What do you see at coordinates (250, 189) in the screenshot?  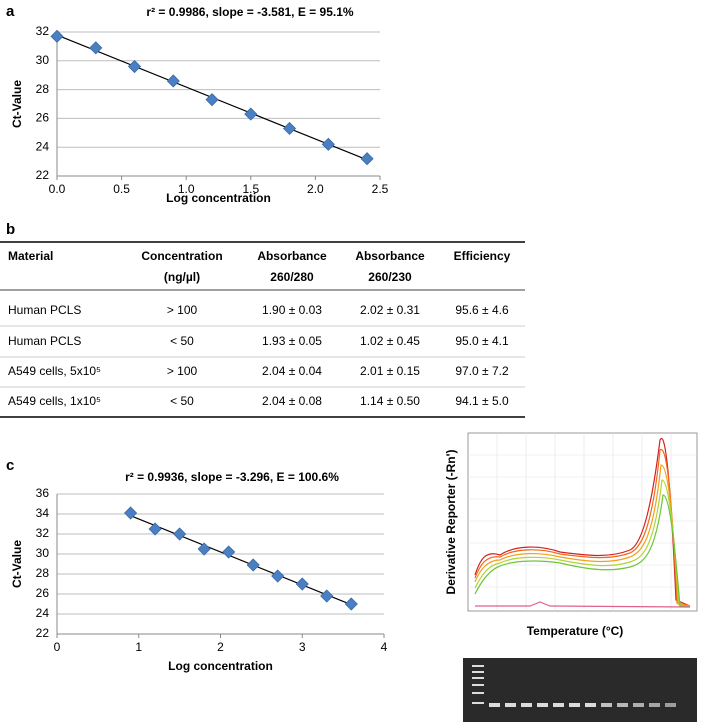 I see `x-tick-label: 1.5` at bounding box center [250, 189].